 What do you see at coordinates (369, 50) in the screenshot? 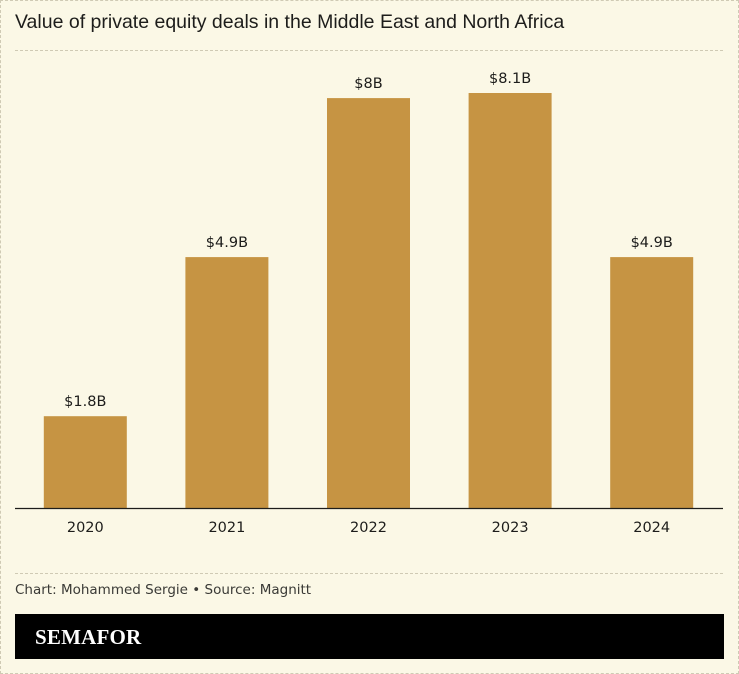
I see `title-divider` at bounding box center [369, 50].